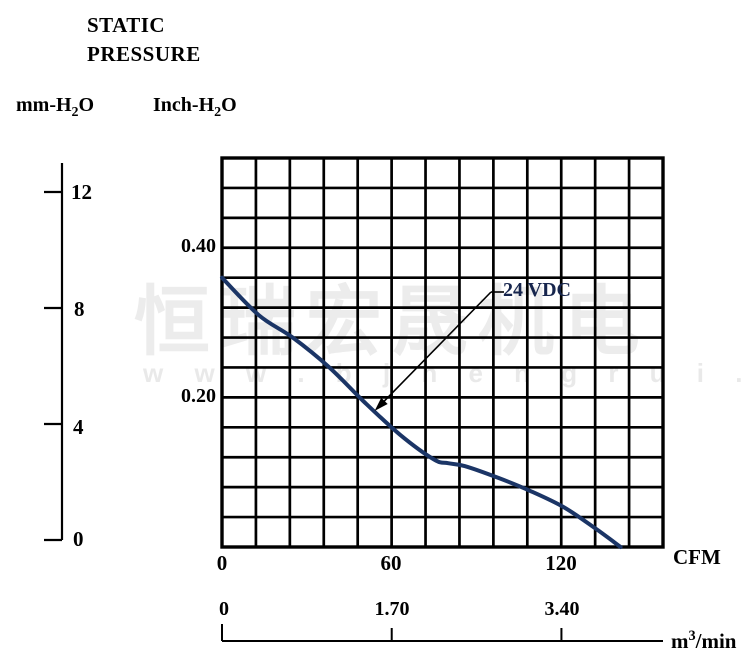  What do you see at coordinates (86, 105) in the screenshot?
I see `mm-unit-post: O` at bounding box center [86, 105].